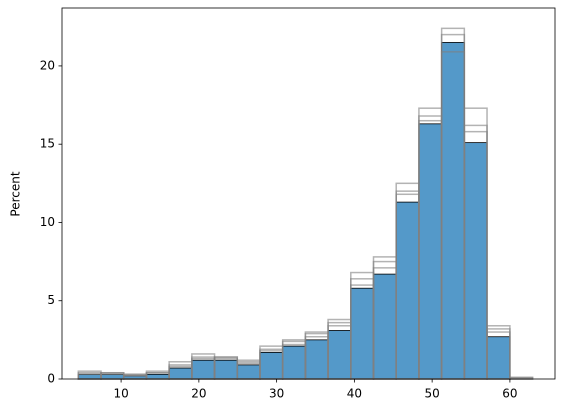 The image size is (562, 413). I want to click on x-tick-label: 50, so click(431, 394).